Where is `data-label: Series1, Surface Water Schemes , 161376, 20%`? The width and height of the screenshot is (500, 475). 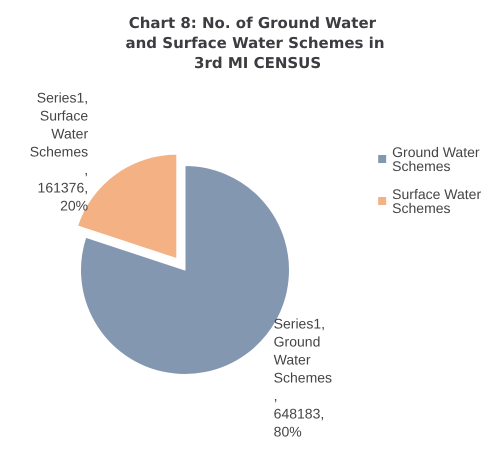
data-label: Series1, Surface Water Schemes , 161376, 20% is located at coordinates (59, 151).